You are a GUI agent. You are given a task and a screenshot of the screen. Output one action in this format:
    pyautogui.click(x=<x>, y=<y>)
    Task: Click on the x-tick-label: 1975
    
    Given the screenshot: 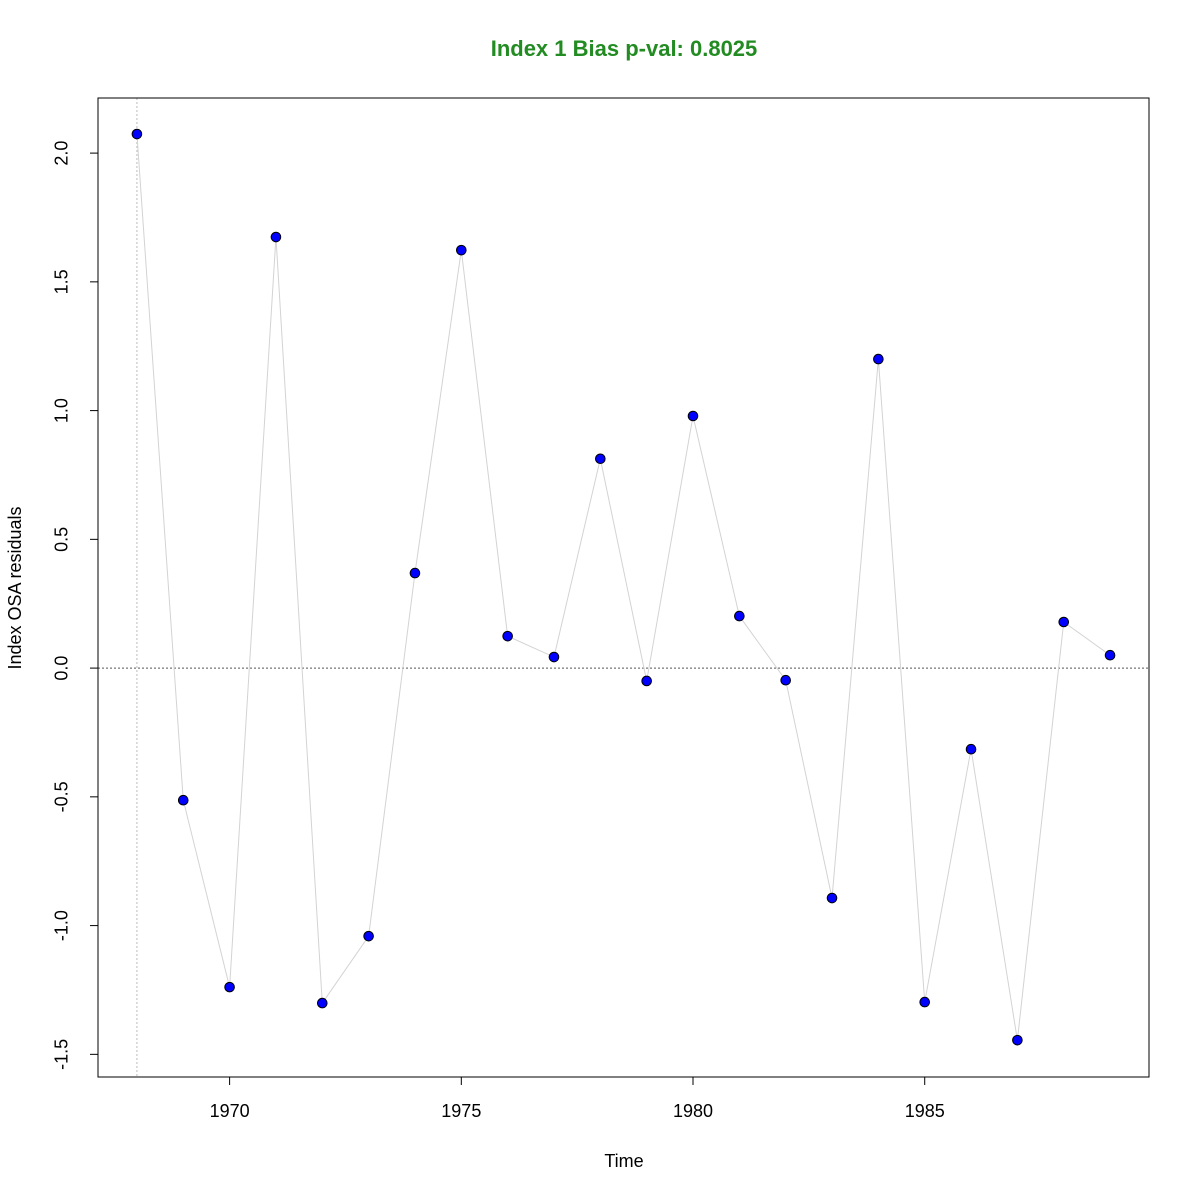 What is the action you would take?
    pyautogui.click(x=461, y=1111)
    